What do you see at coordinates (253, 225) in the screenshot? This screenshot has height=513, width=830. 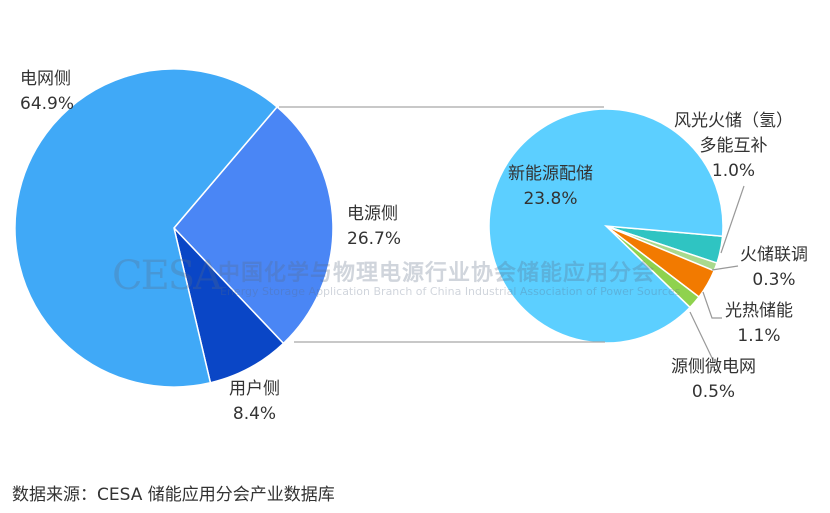 I see `pie-slice-电源侧` at bounding box center [253, 225].